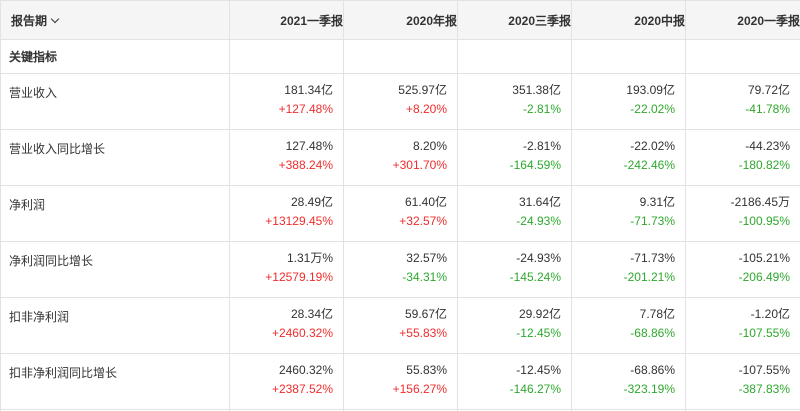  Describe the element at coordinates (764, 333) in the screenshot. I see `cell-change: -107.55%` at that location.